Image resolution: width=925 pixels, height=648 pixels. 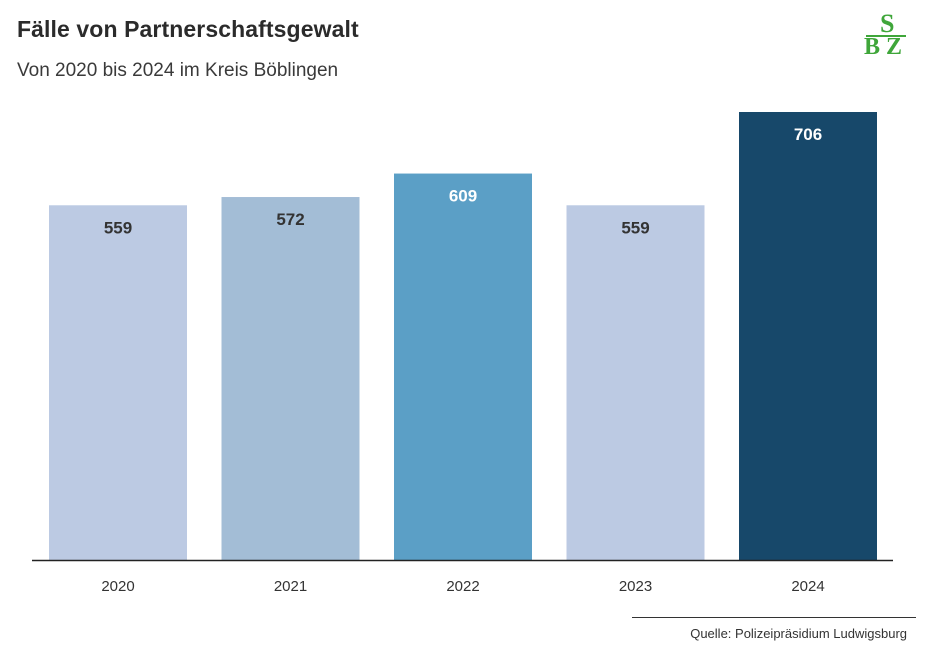 What do you see at coordinates (462, 586) in the screenshot?
I see `x-tick-label-2022: 2022` at bounding box center [462, 586].